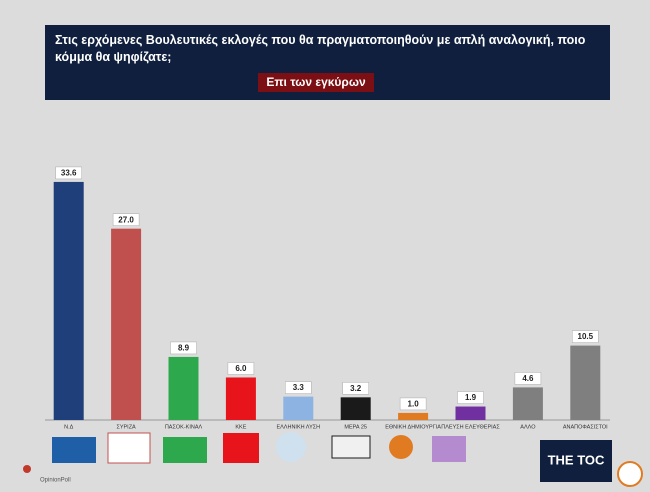 This screenshot has height=492, width=650. Describe the element at coordinates (184, 427) in the screenshot. I see `x-tick-label: ΠΑΣΟΚ-ΚΙΝΑΛ` at that location.